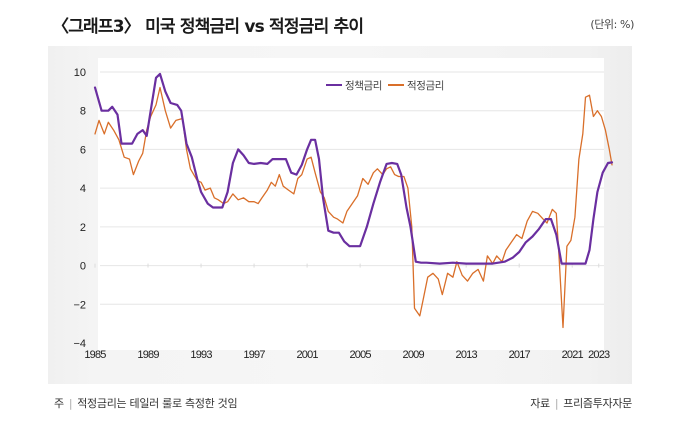  What do you see at coordinates (385, 86) in the screenshot?
I see `legend: 정책금리 적정금리` at bounding box center [385, 86].